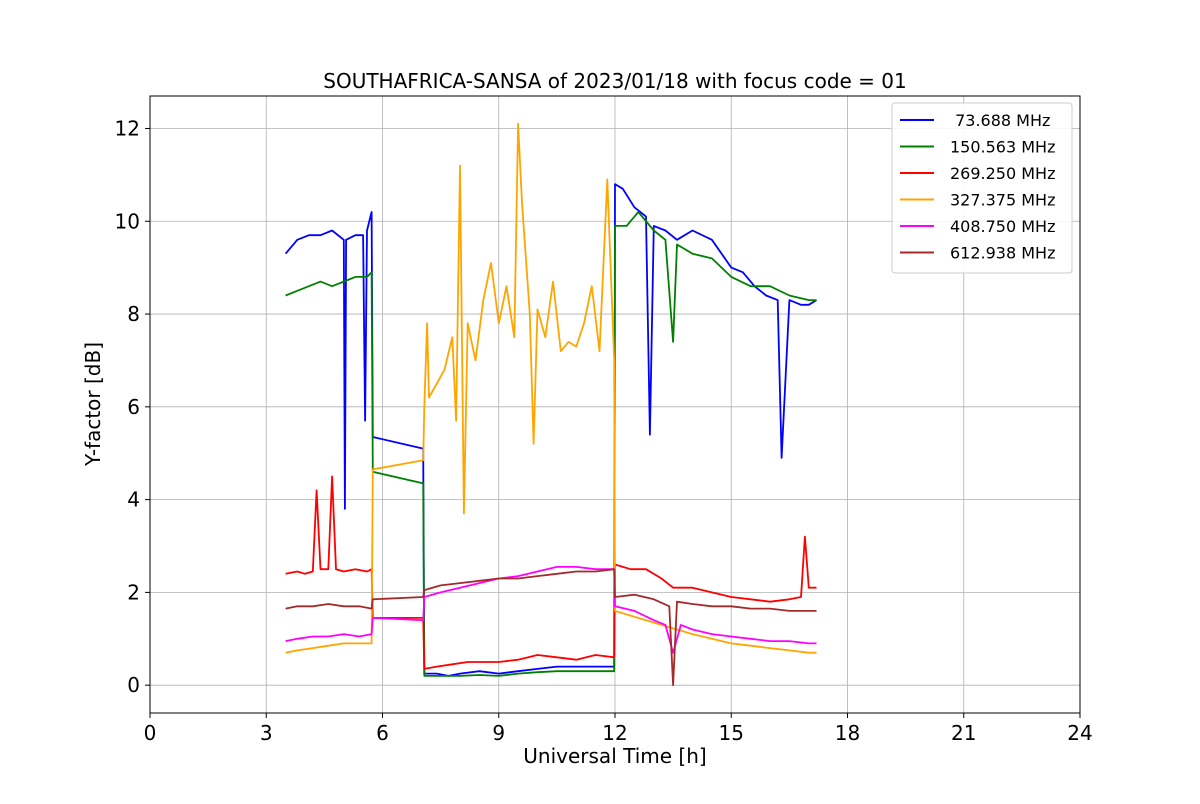  Describe the element at coordinates (127, 128) in the screenshot. I see `y-tick-label: 12` at that location.